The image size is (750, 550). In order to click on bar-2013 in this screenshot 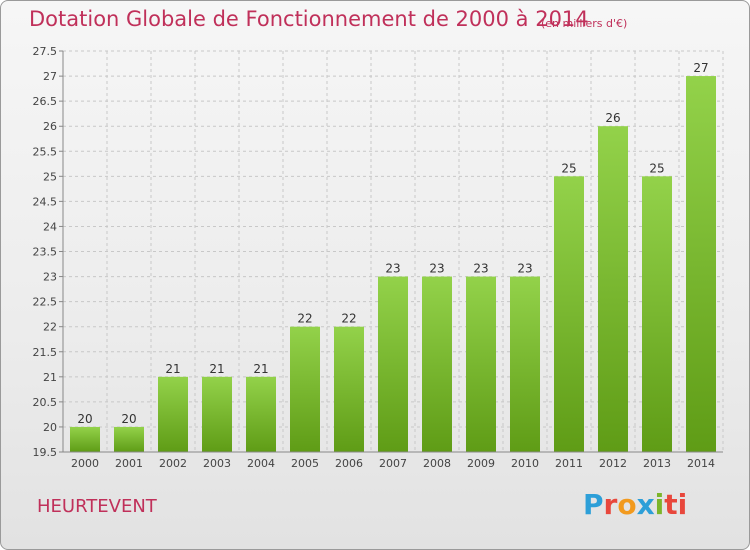, I will do `click(657, 314)`.